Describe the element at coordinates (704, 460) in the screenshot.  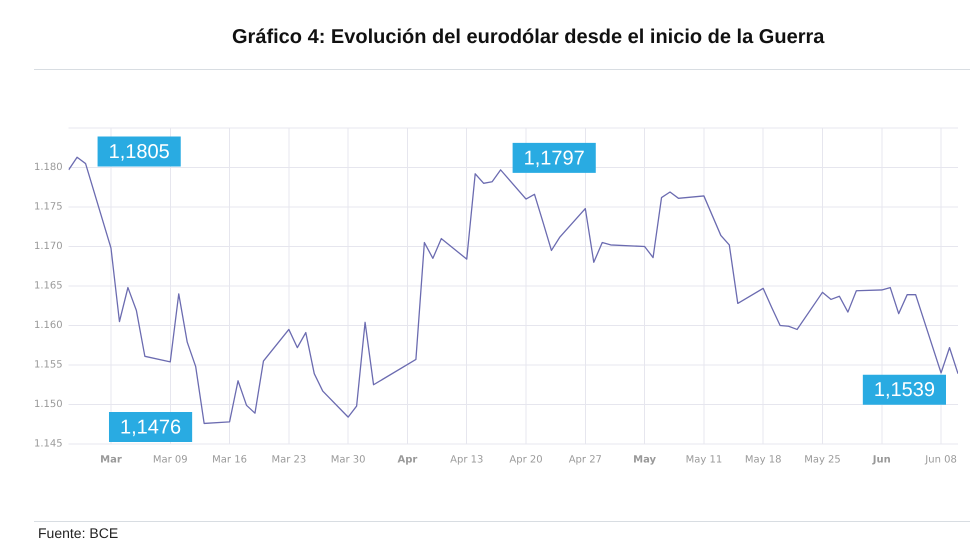
I see `x-tick-label: May 11` at that location.